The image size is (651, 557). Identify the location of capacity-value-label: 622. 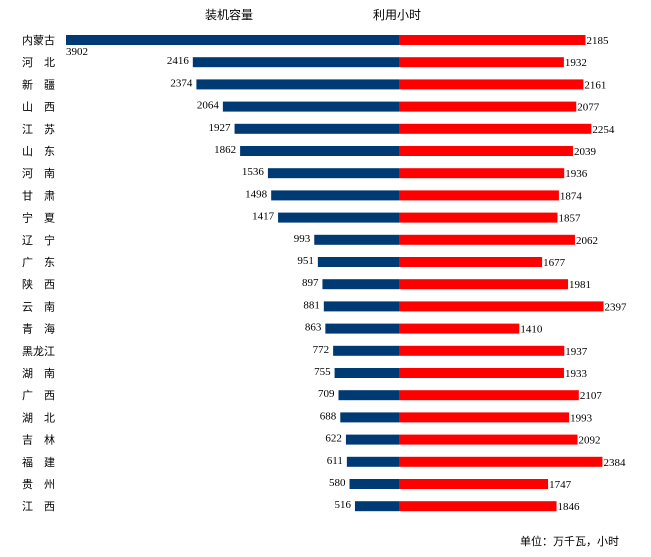
(333, 439).